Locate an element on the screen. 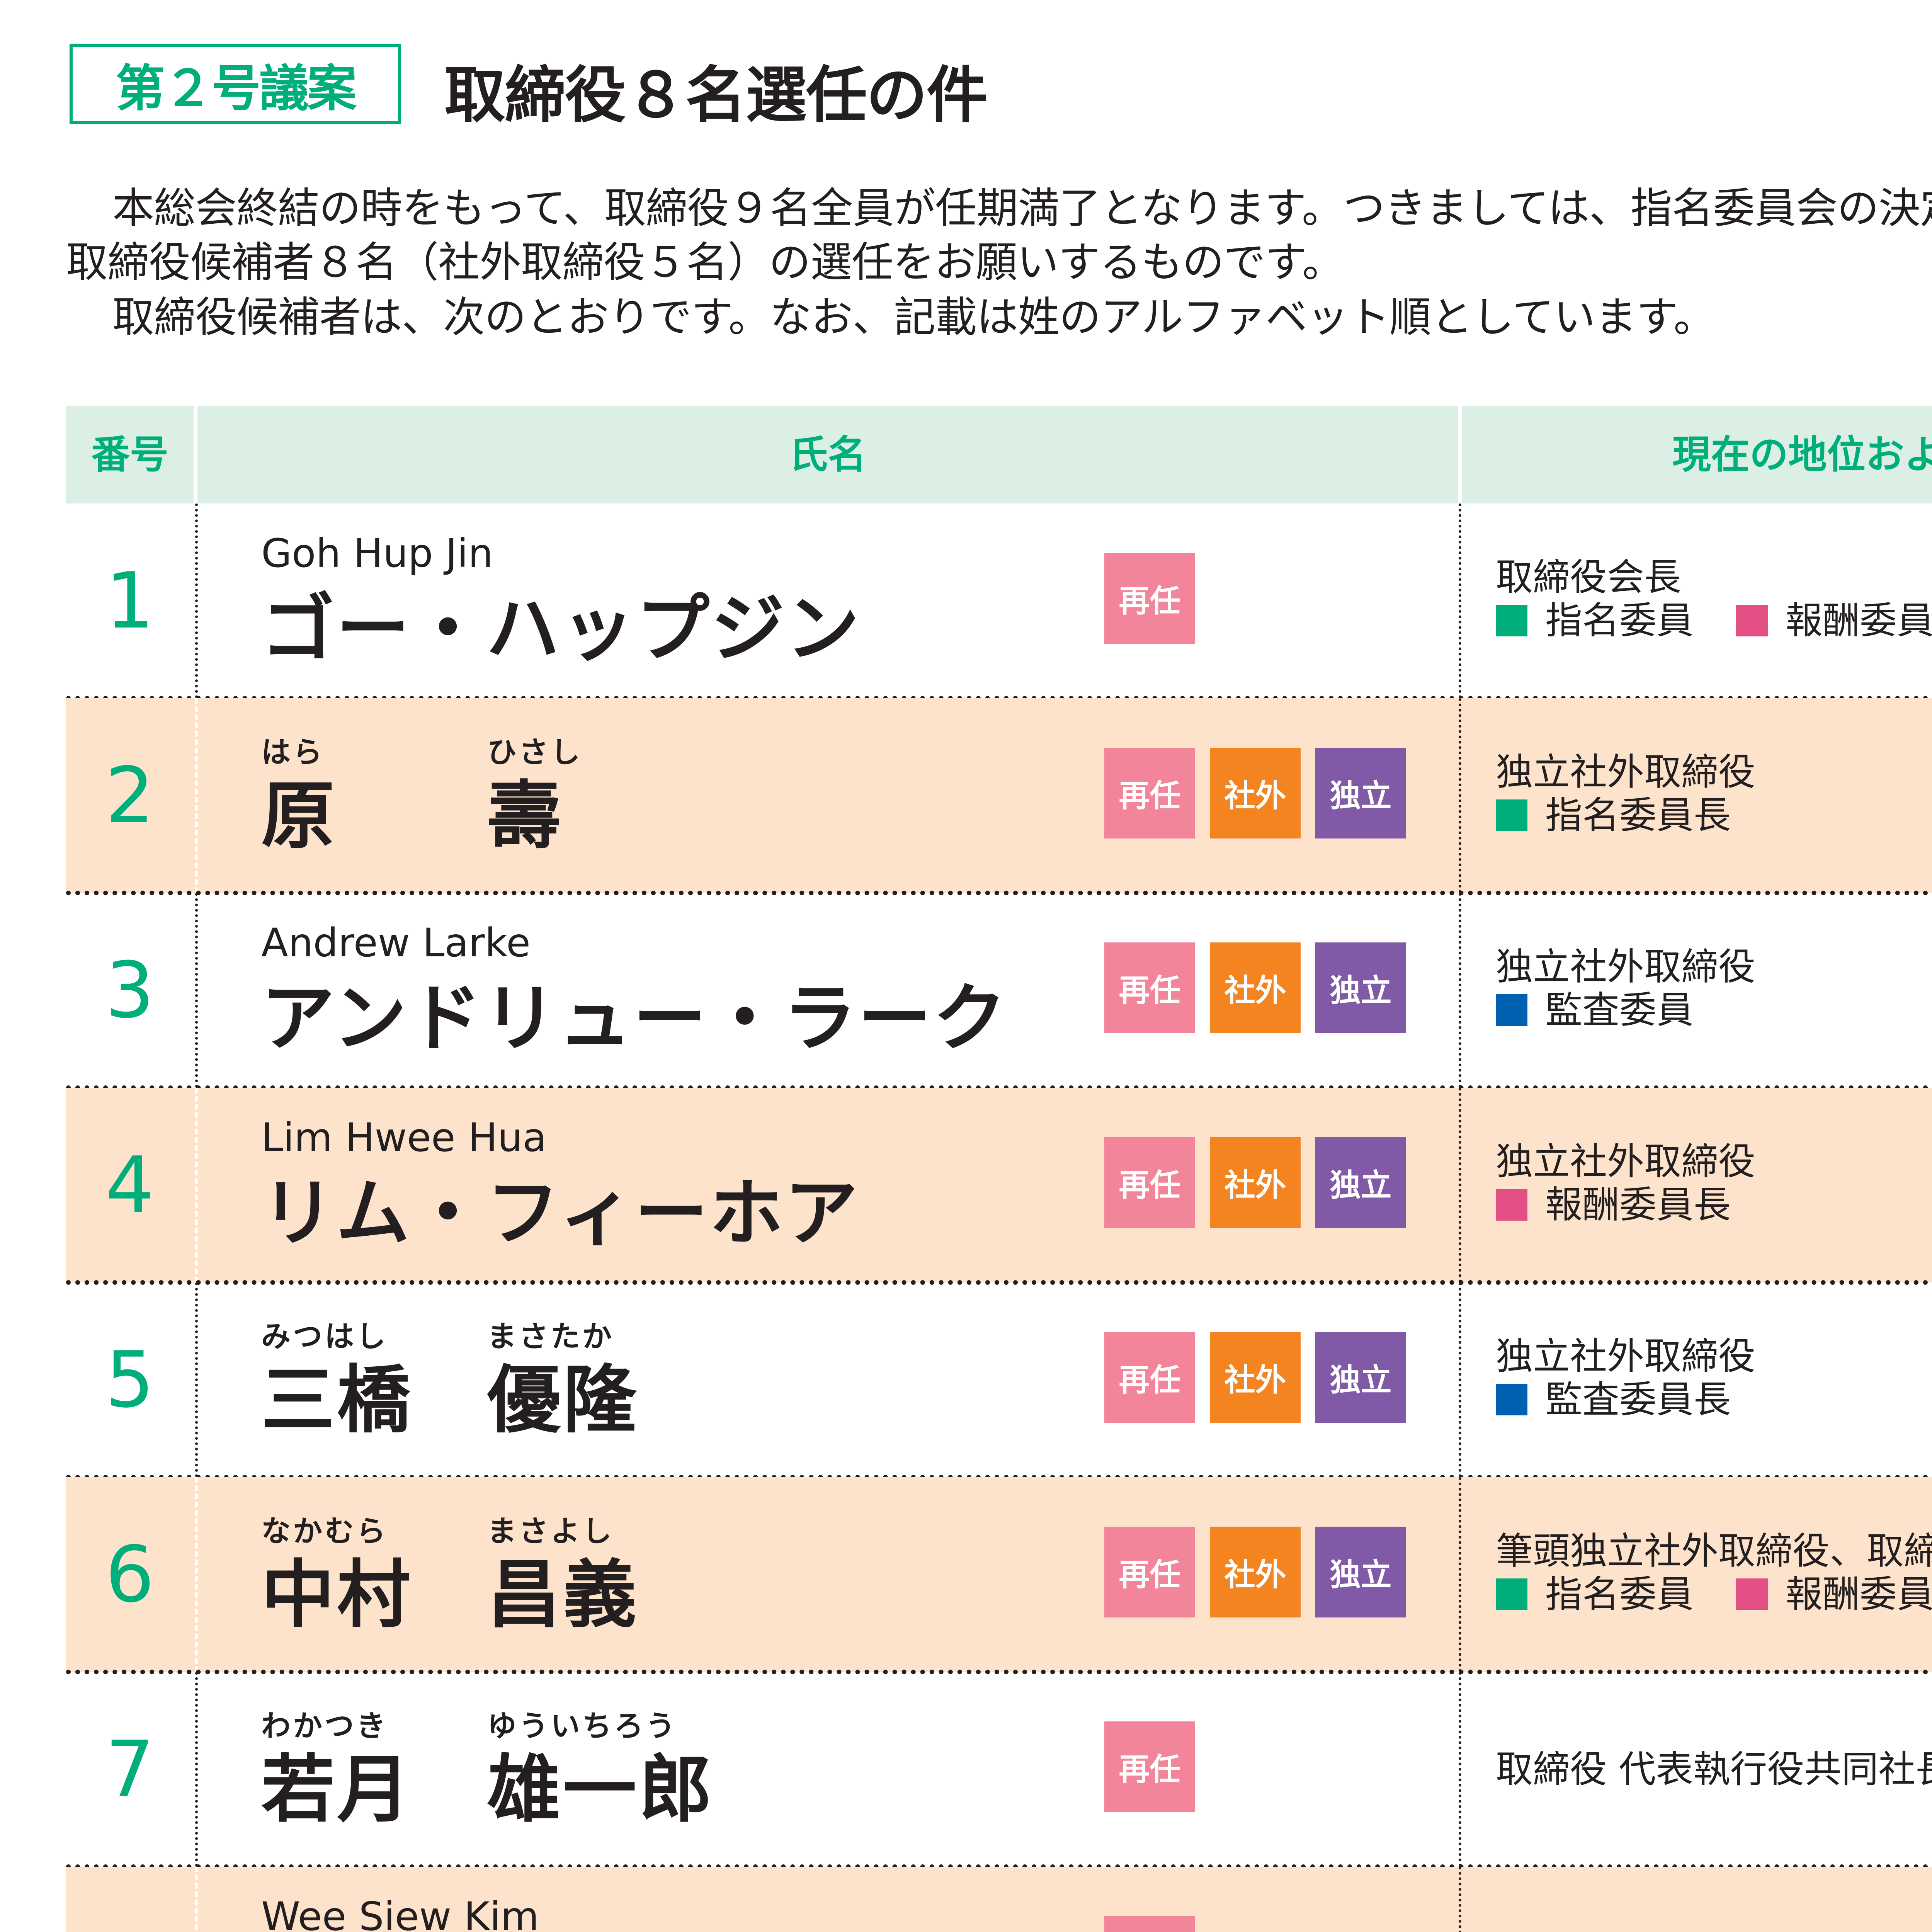  proposal-label-box: 第２号議案 is located at coordinates (236, 84).